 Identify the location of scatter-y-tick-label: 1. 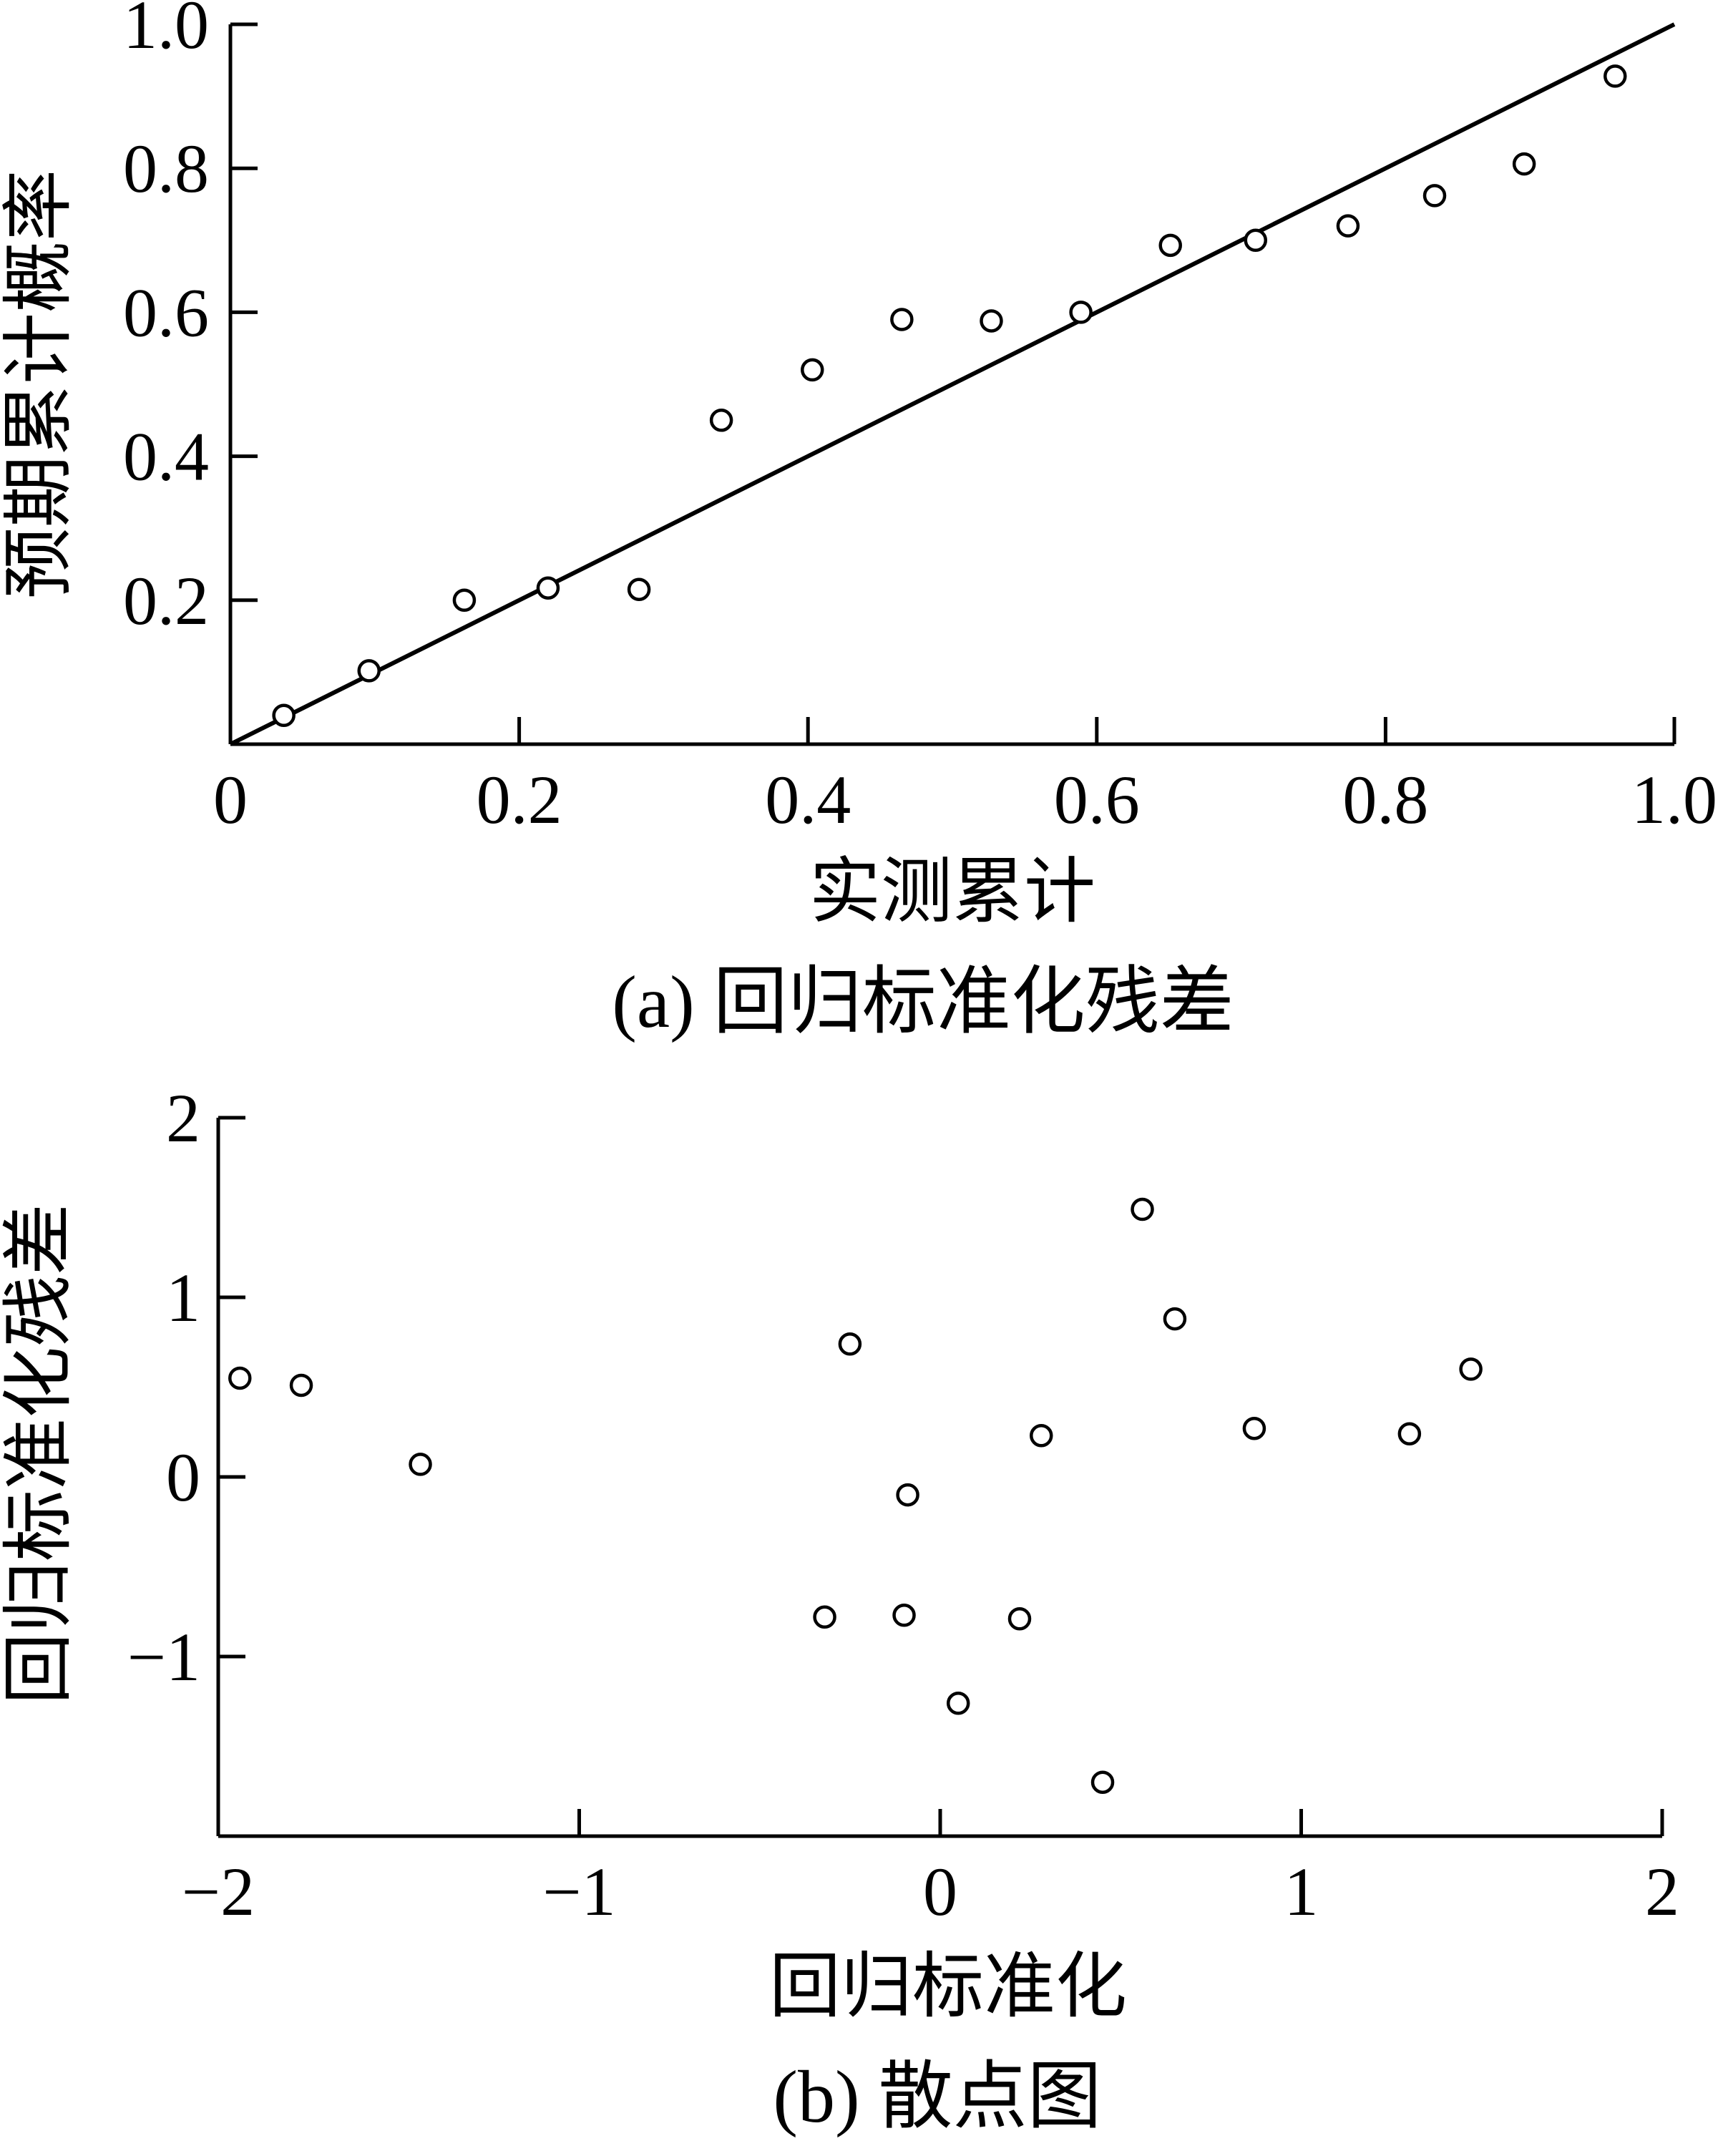
(183, 1297).